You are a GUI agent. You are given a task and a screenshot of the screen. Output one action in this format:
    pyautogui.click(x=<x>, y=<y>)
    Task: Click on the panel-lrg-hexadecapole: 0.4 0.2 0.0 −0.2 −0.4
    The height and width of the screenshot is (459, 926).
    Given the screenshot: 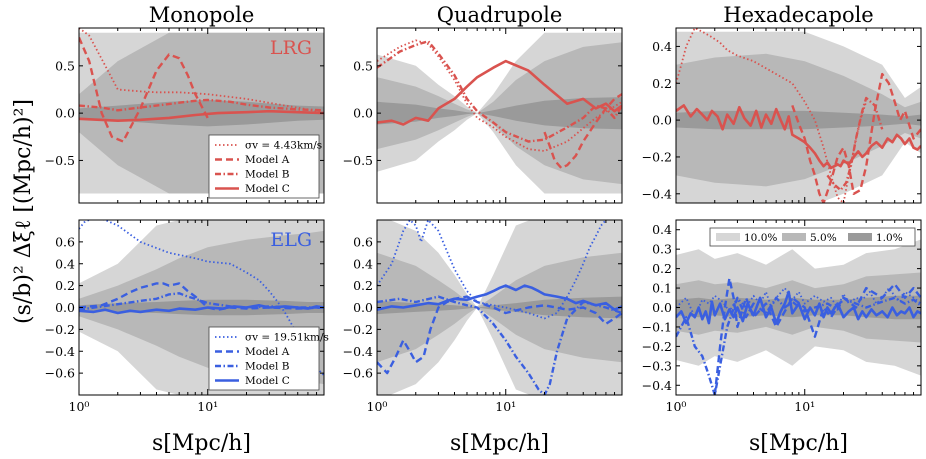 What is the action you would take?
    pyautogui.click(x=782, y=115)
    